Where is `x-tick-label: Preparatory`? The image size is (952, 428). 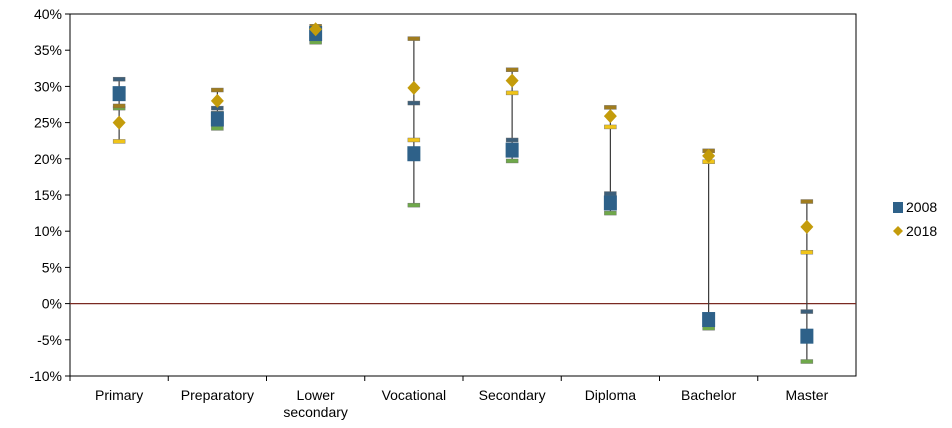
x-tick-label: Preparatory is located at coordinates (217, 395).